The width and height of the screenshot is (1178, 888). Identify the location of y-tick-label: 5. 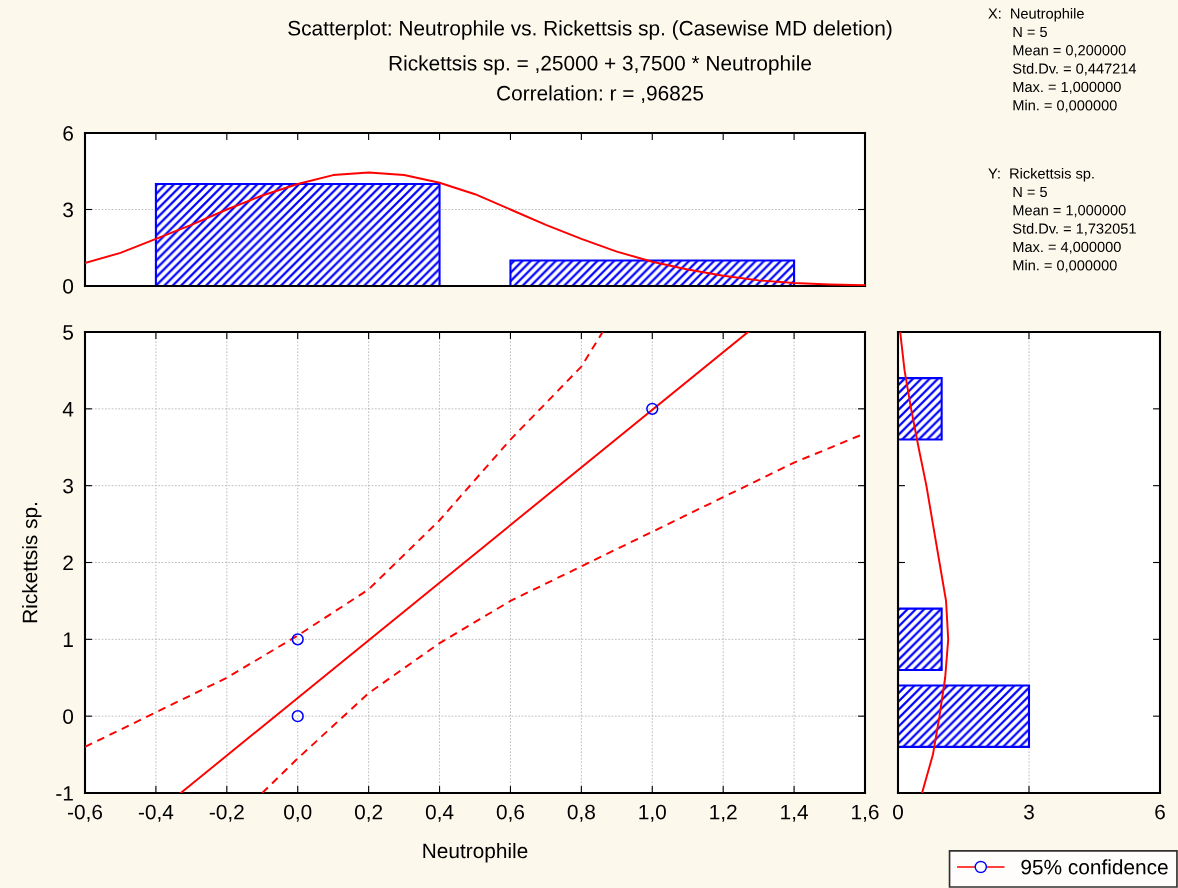
(68, 332).